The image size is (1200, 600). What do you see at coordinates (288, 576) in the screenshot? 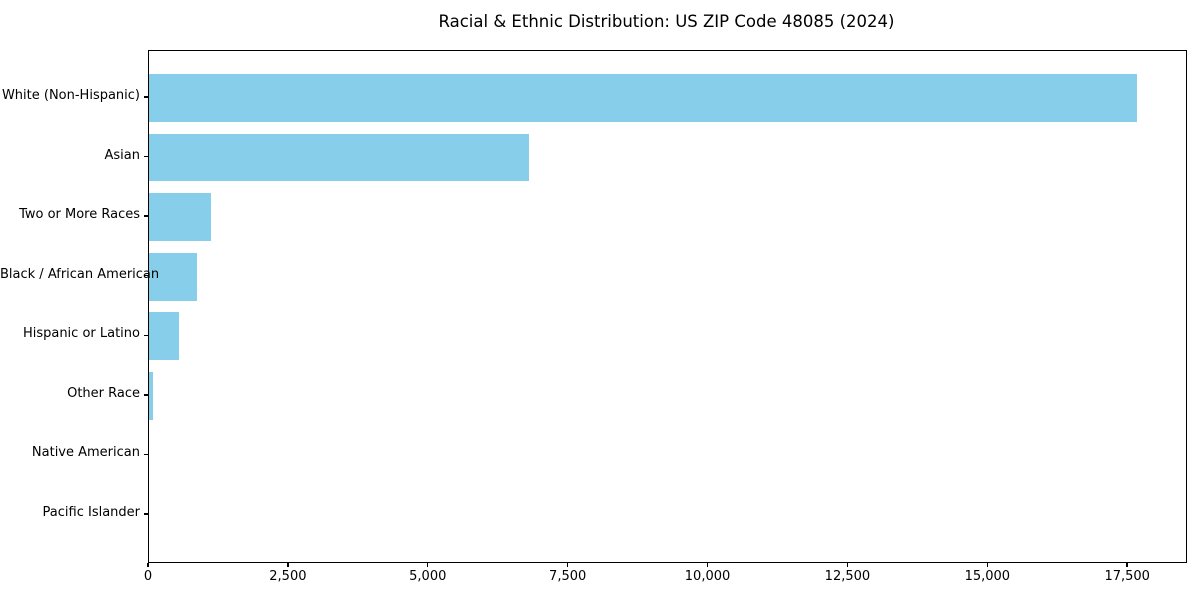
I see `x-tick-label: 2,500` at bounding box center [288, 576].